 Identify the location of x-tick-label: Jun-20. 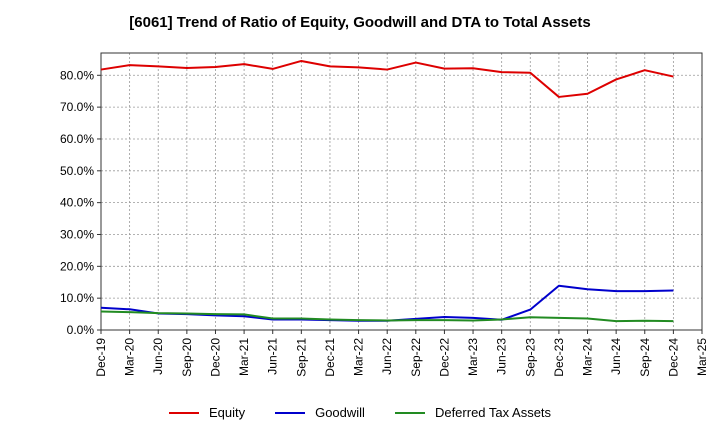
(158, 356).